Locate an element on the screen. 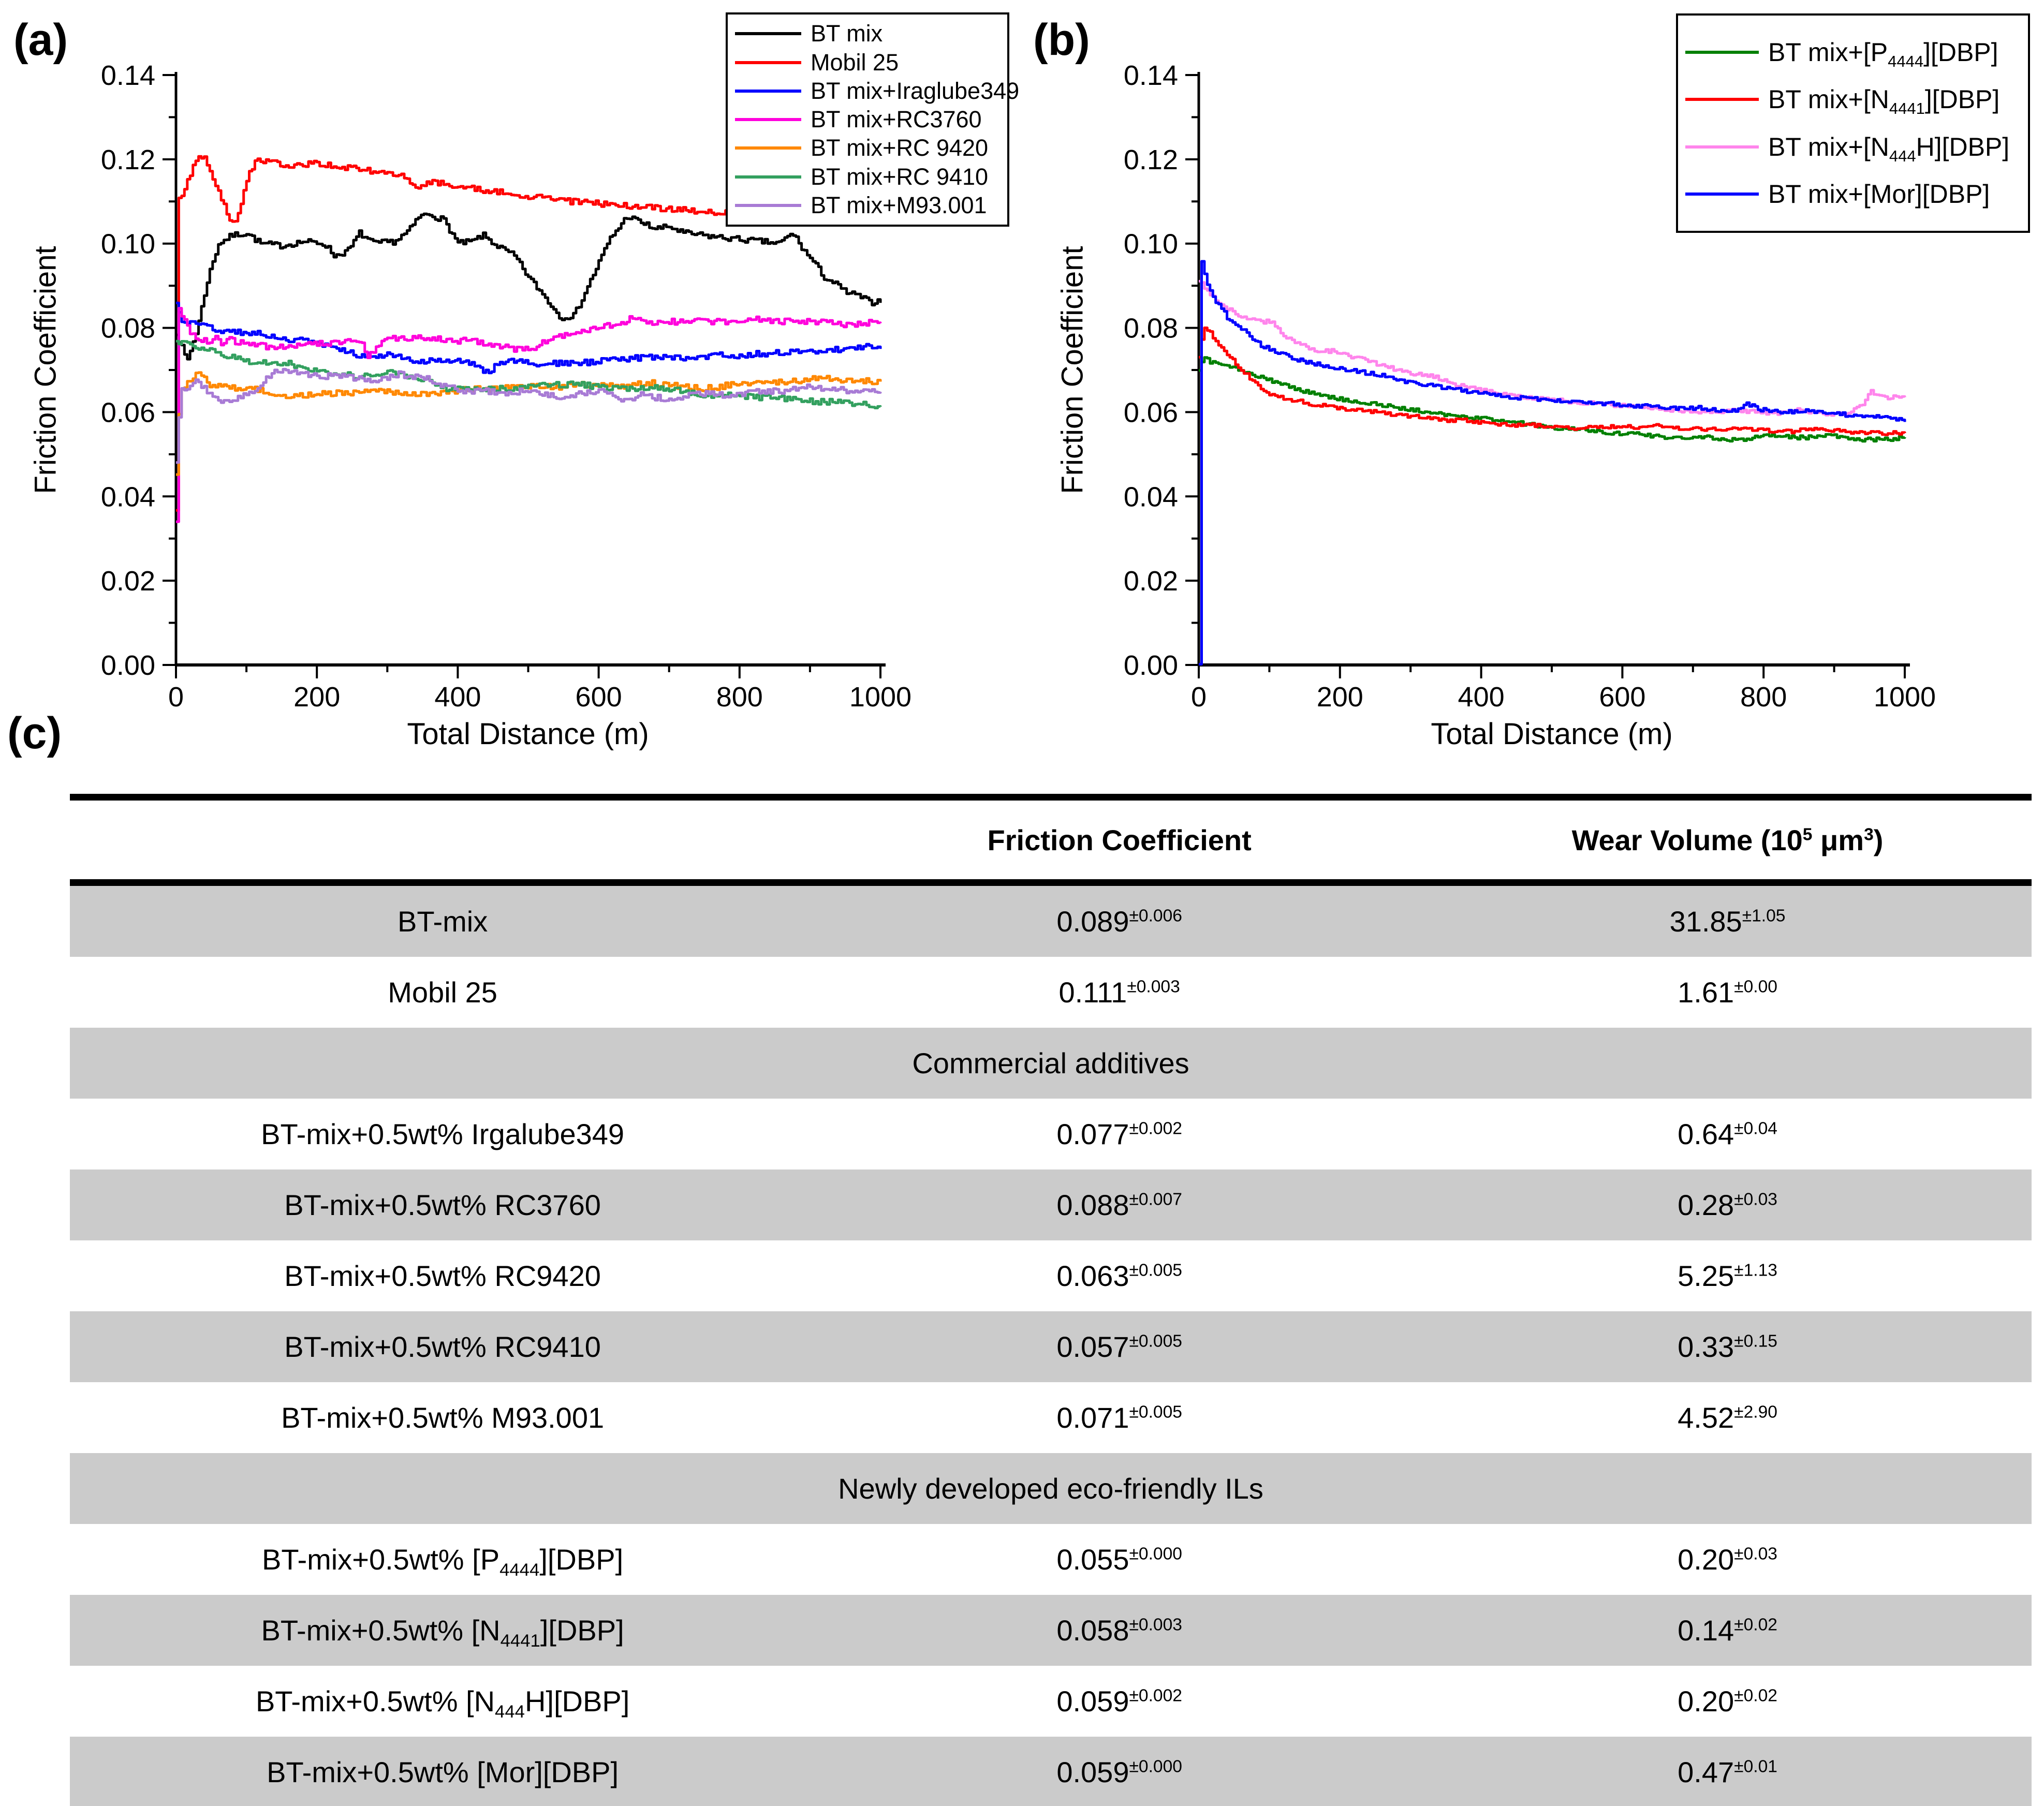 This screenshot has width=2044, height=1806. table-cell-sample: BT-mix+0.5wt% [N444H][DBP] is located at coordinates (442, 1703).